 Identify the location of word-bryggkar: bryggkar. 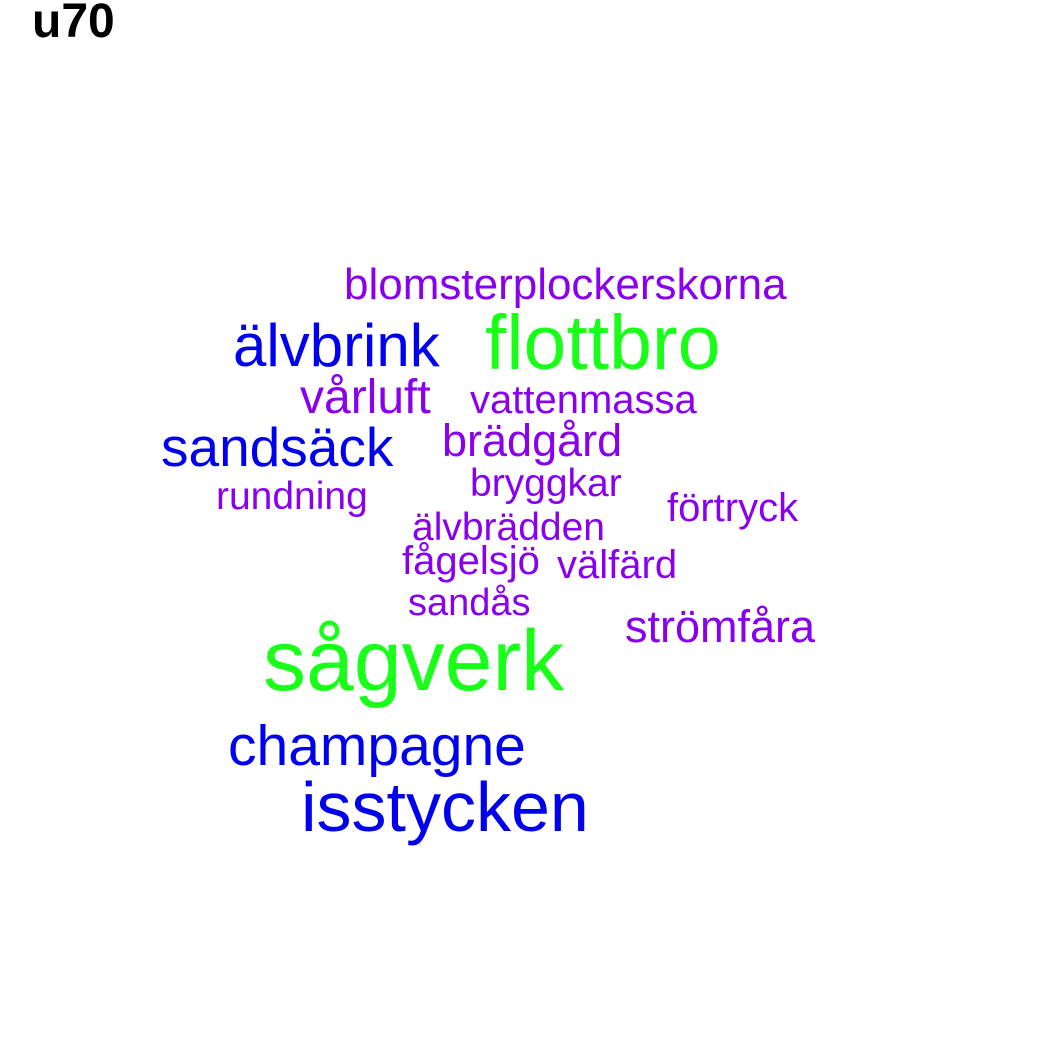
(546, 483).